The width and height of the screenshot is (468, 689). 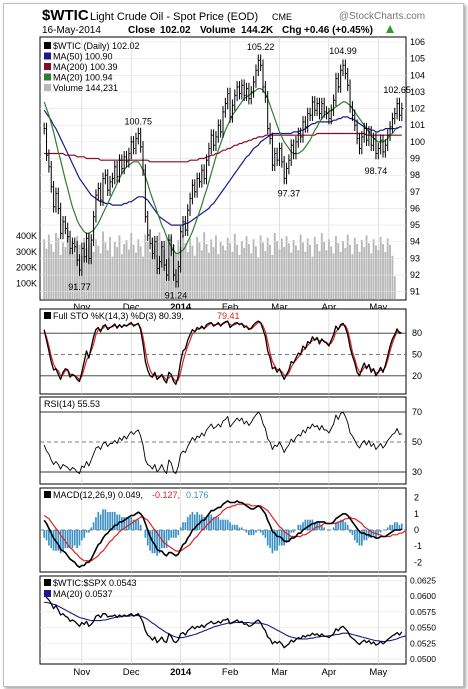 I want to click on legend-swatch, so click(x=47, y=45).